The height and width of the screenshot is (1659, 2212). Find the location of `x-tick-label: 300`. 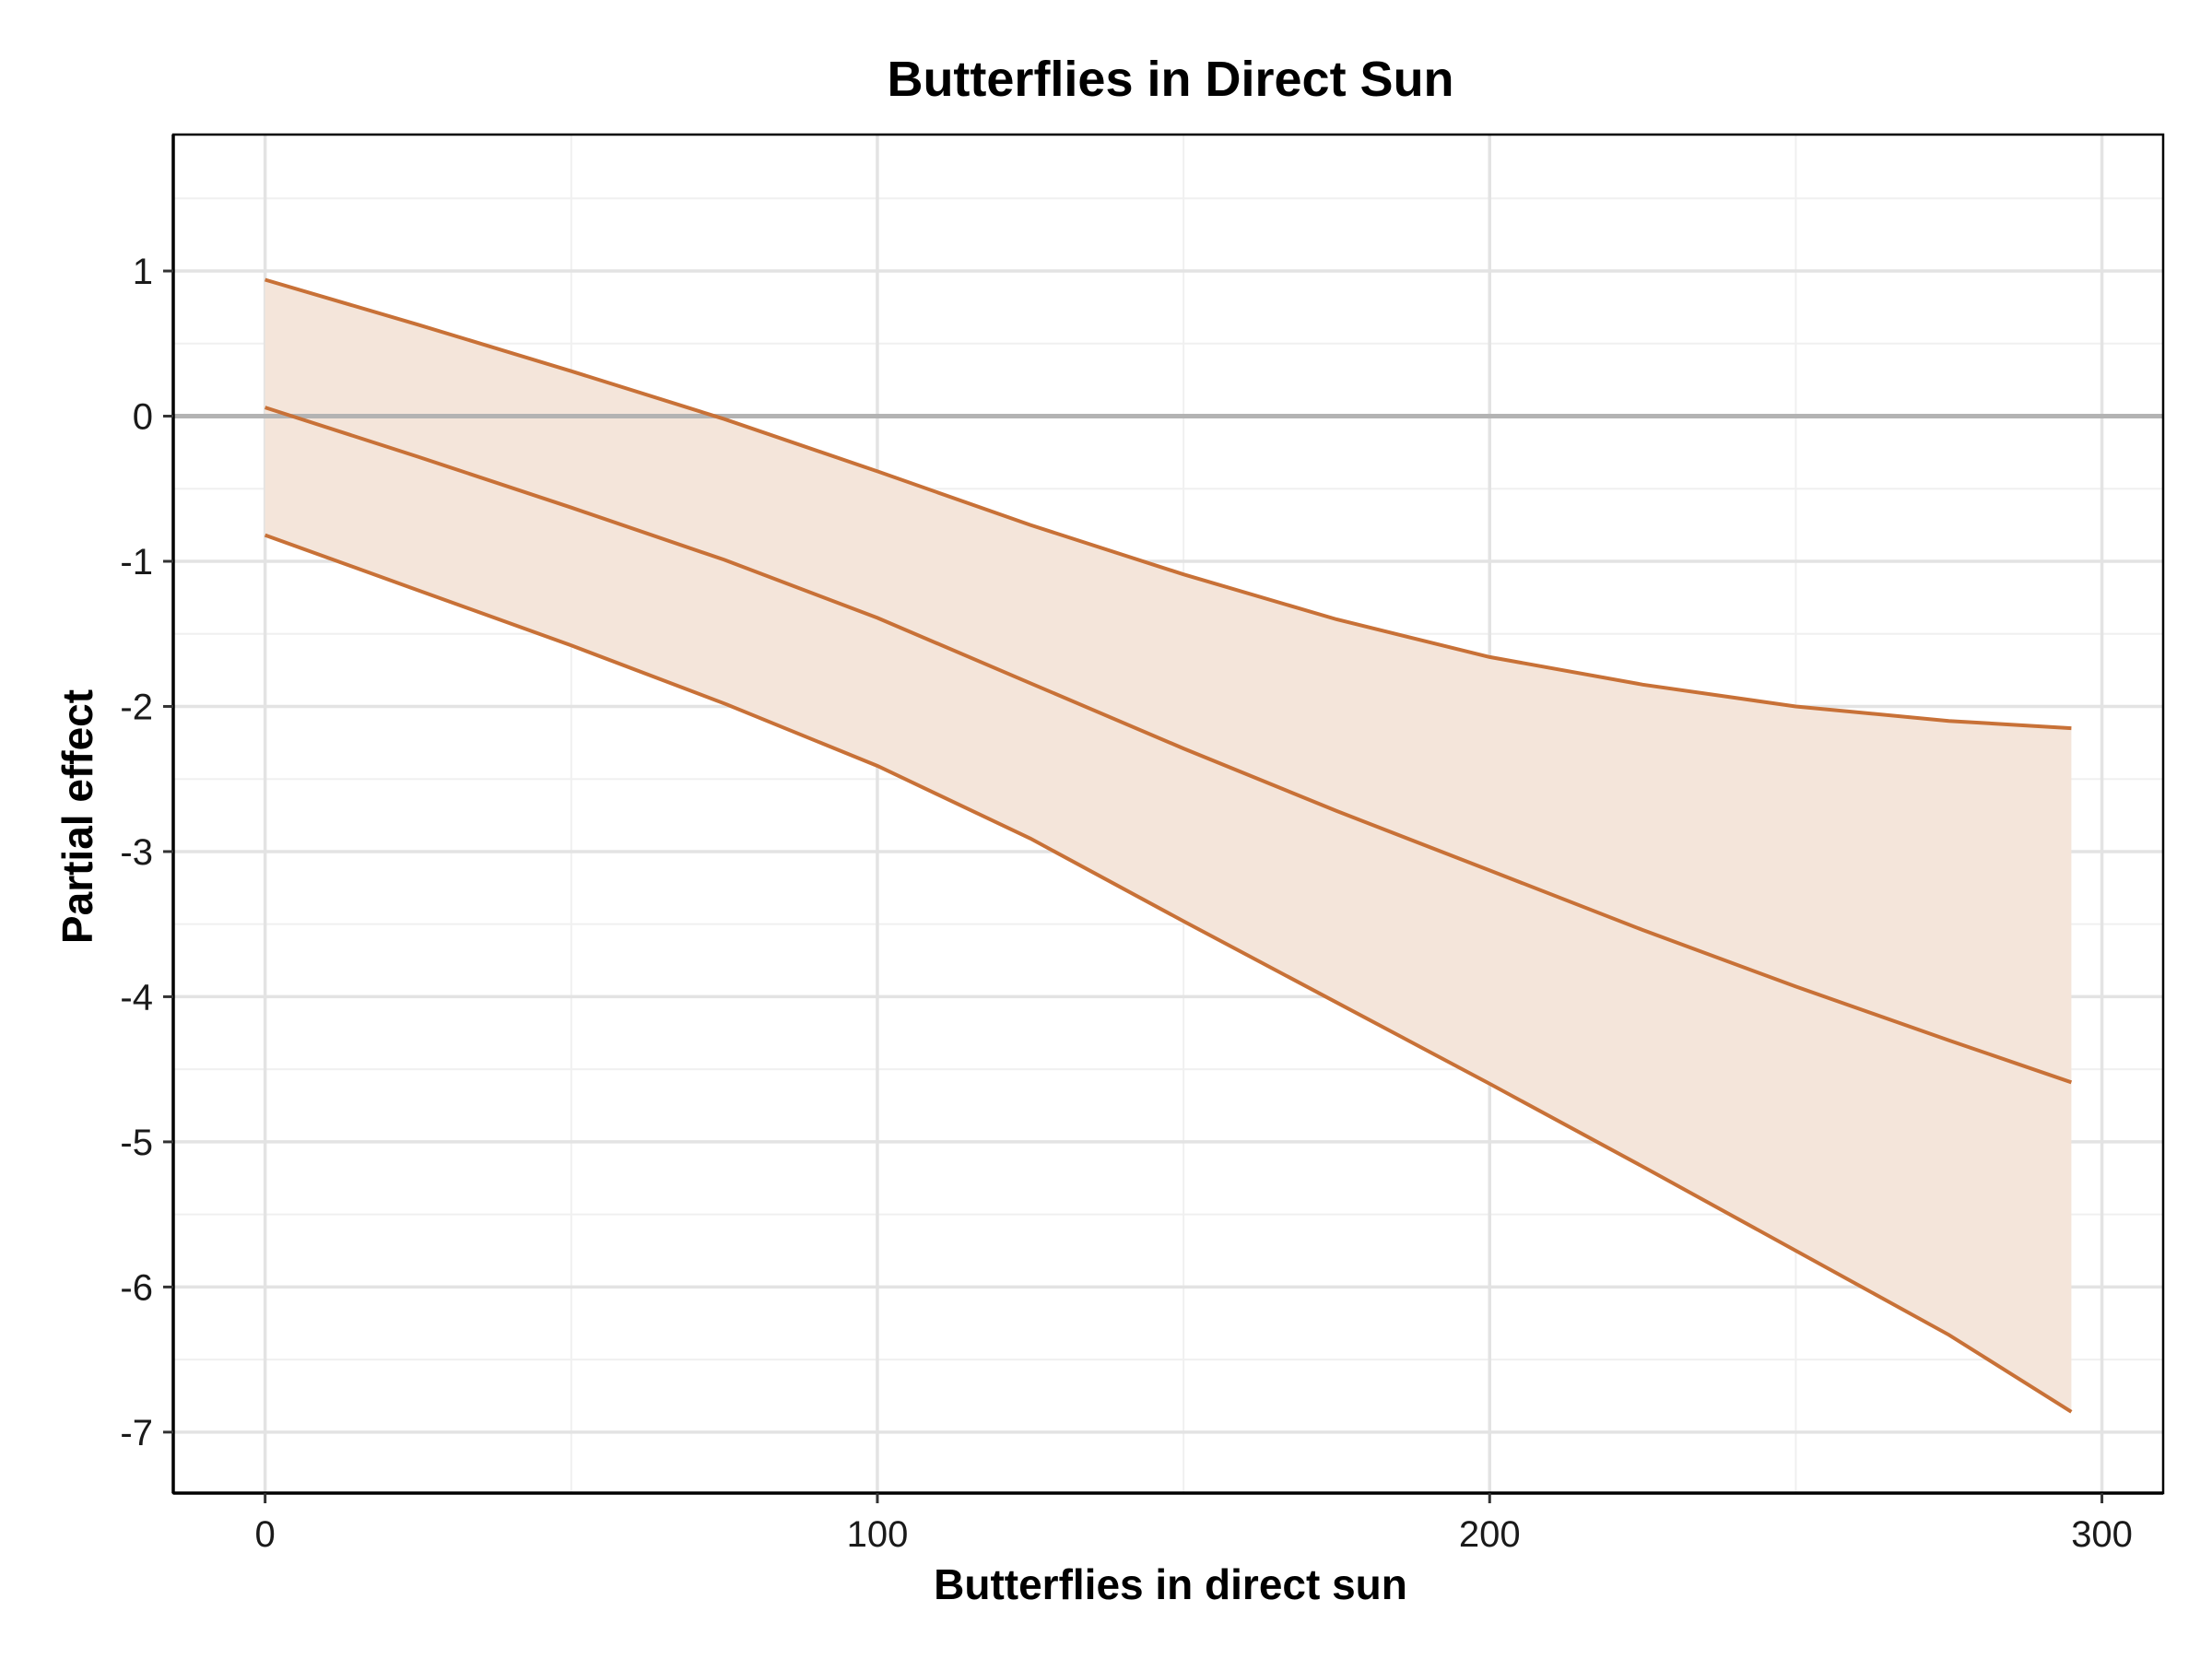

x-tick-label: 300 is located at coordinates (2102, 1534).